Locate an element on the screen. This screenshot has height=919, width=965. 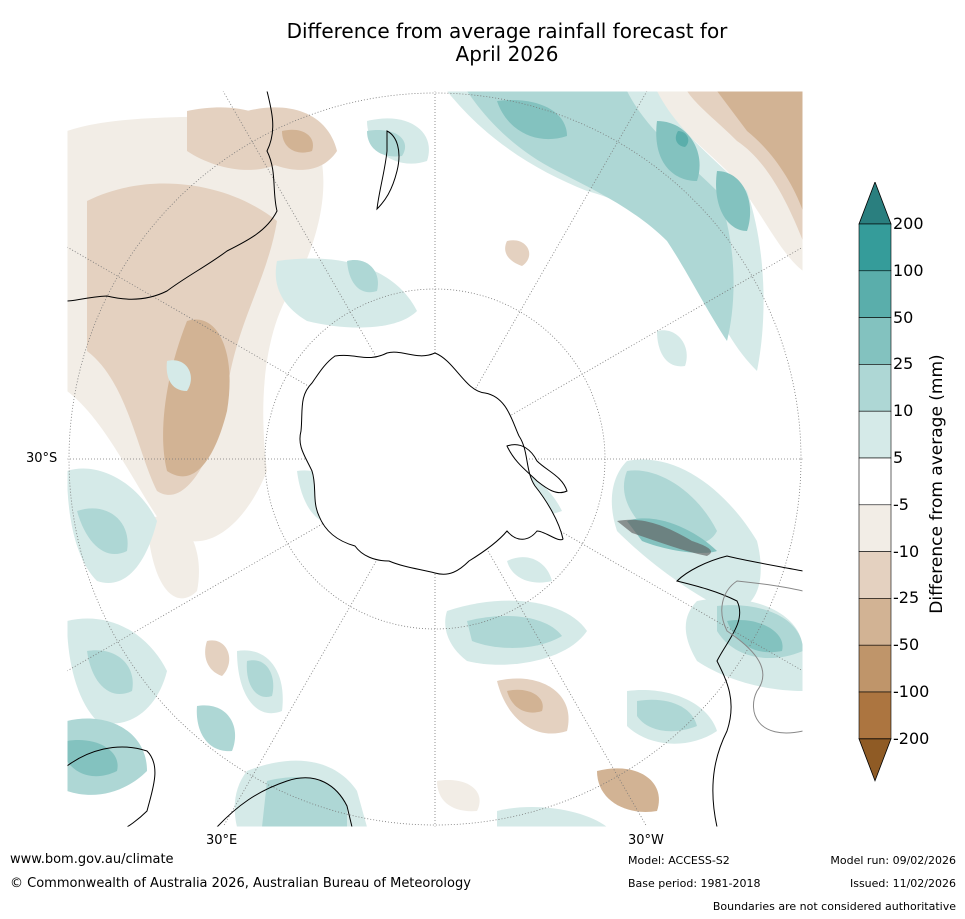
colorbar-tick-label: -25 is located at coordinates (906, 598).